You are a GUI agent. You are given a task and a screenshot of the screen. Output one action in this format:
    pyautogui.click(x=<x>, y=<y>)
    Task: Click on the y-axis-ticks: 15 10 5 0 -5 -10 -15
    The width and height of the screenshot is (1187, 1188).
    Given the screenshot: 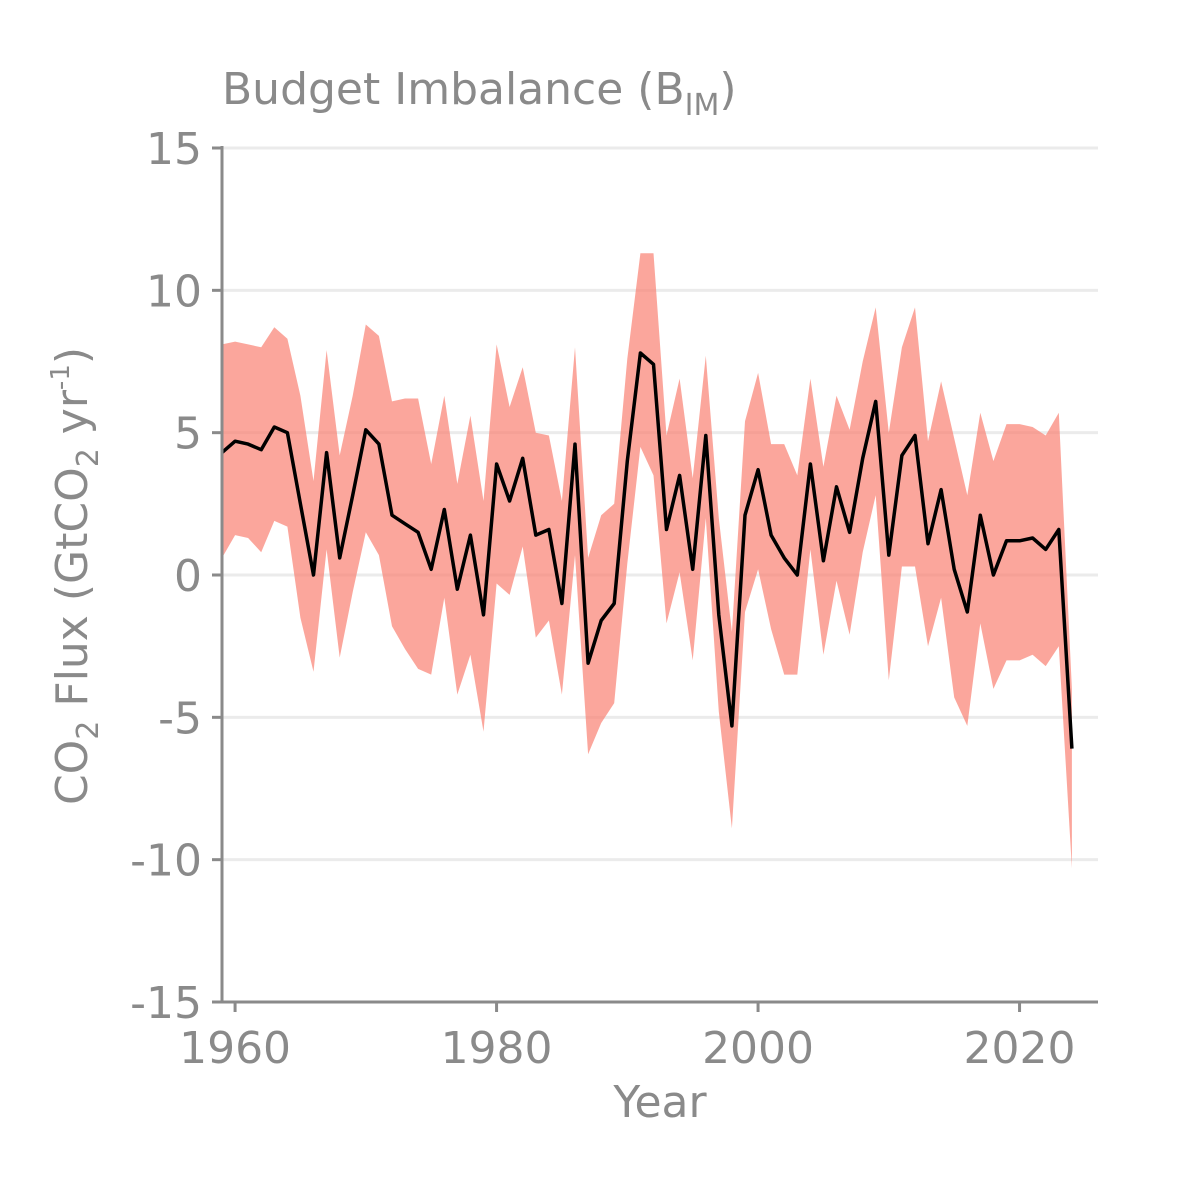 What is the action you would take?
    pyautogui.click(x=176, y=576)
    